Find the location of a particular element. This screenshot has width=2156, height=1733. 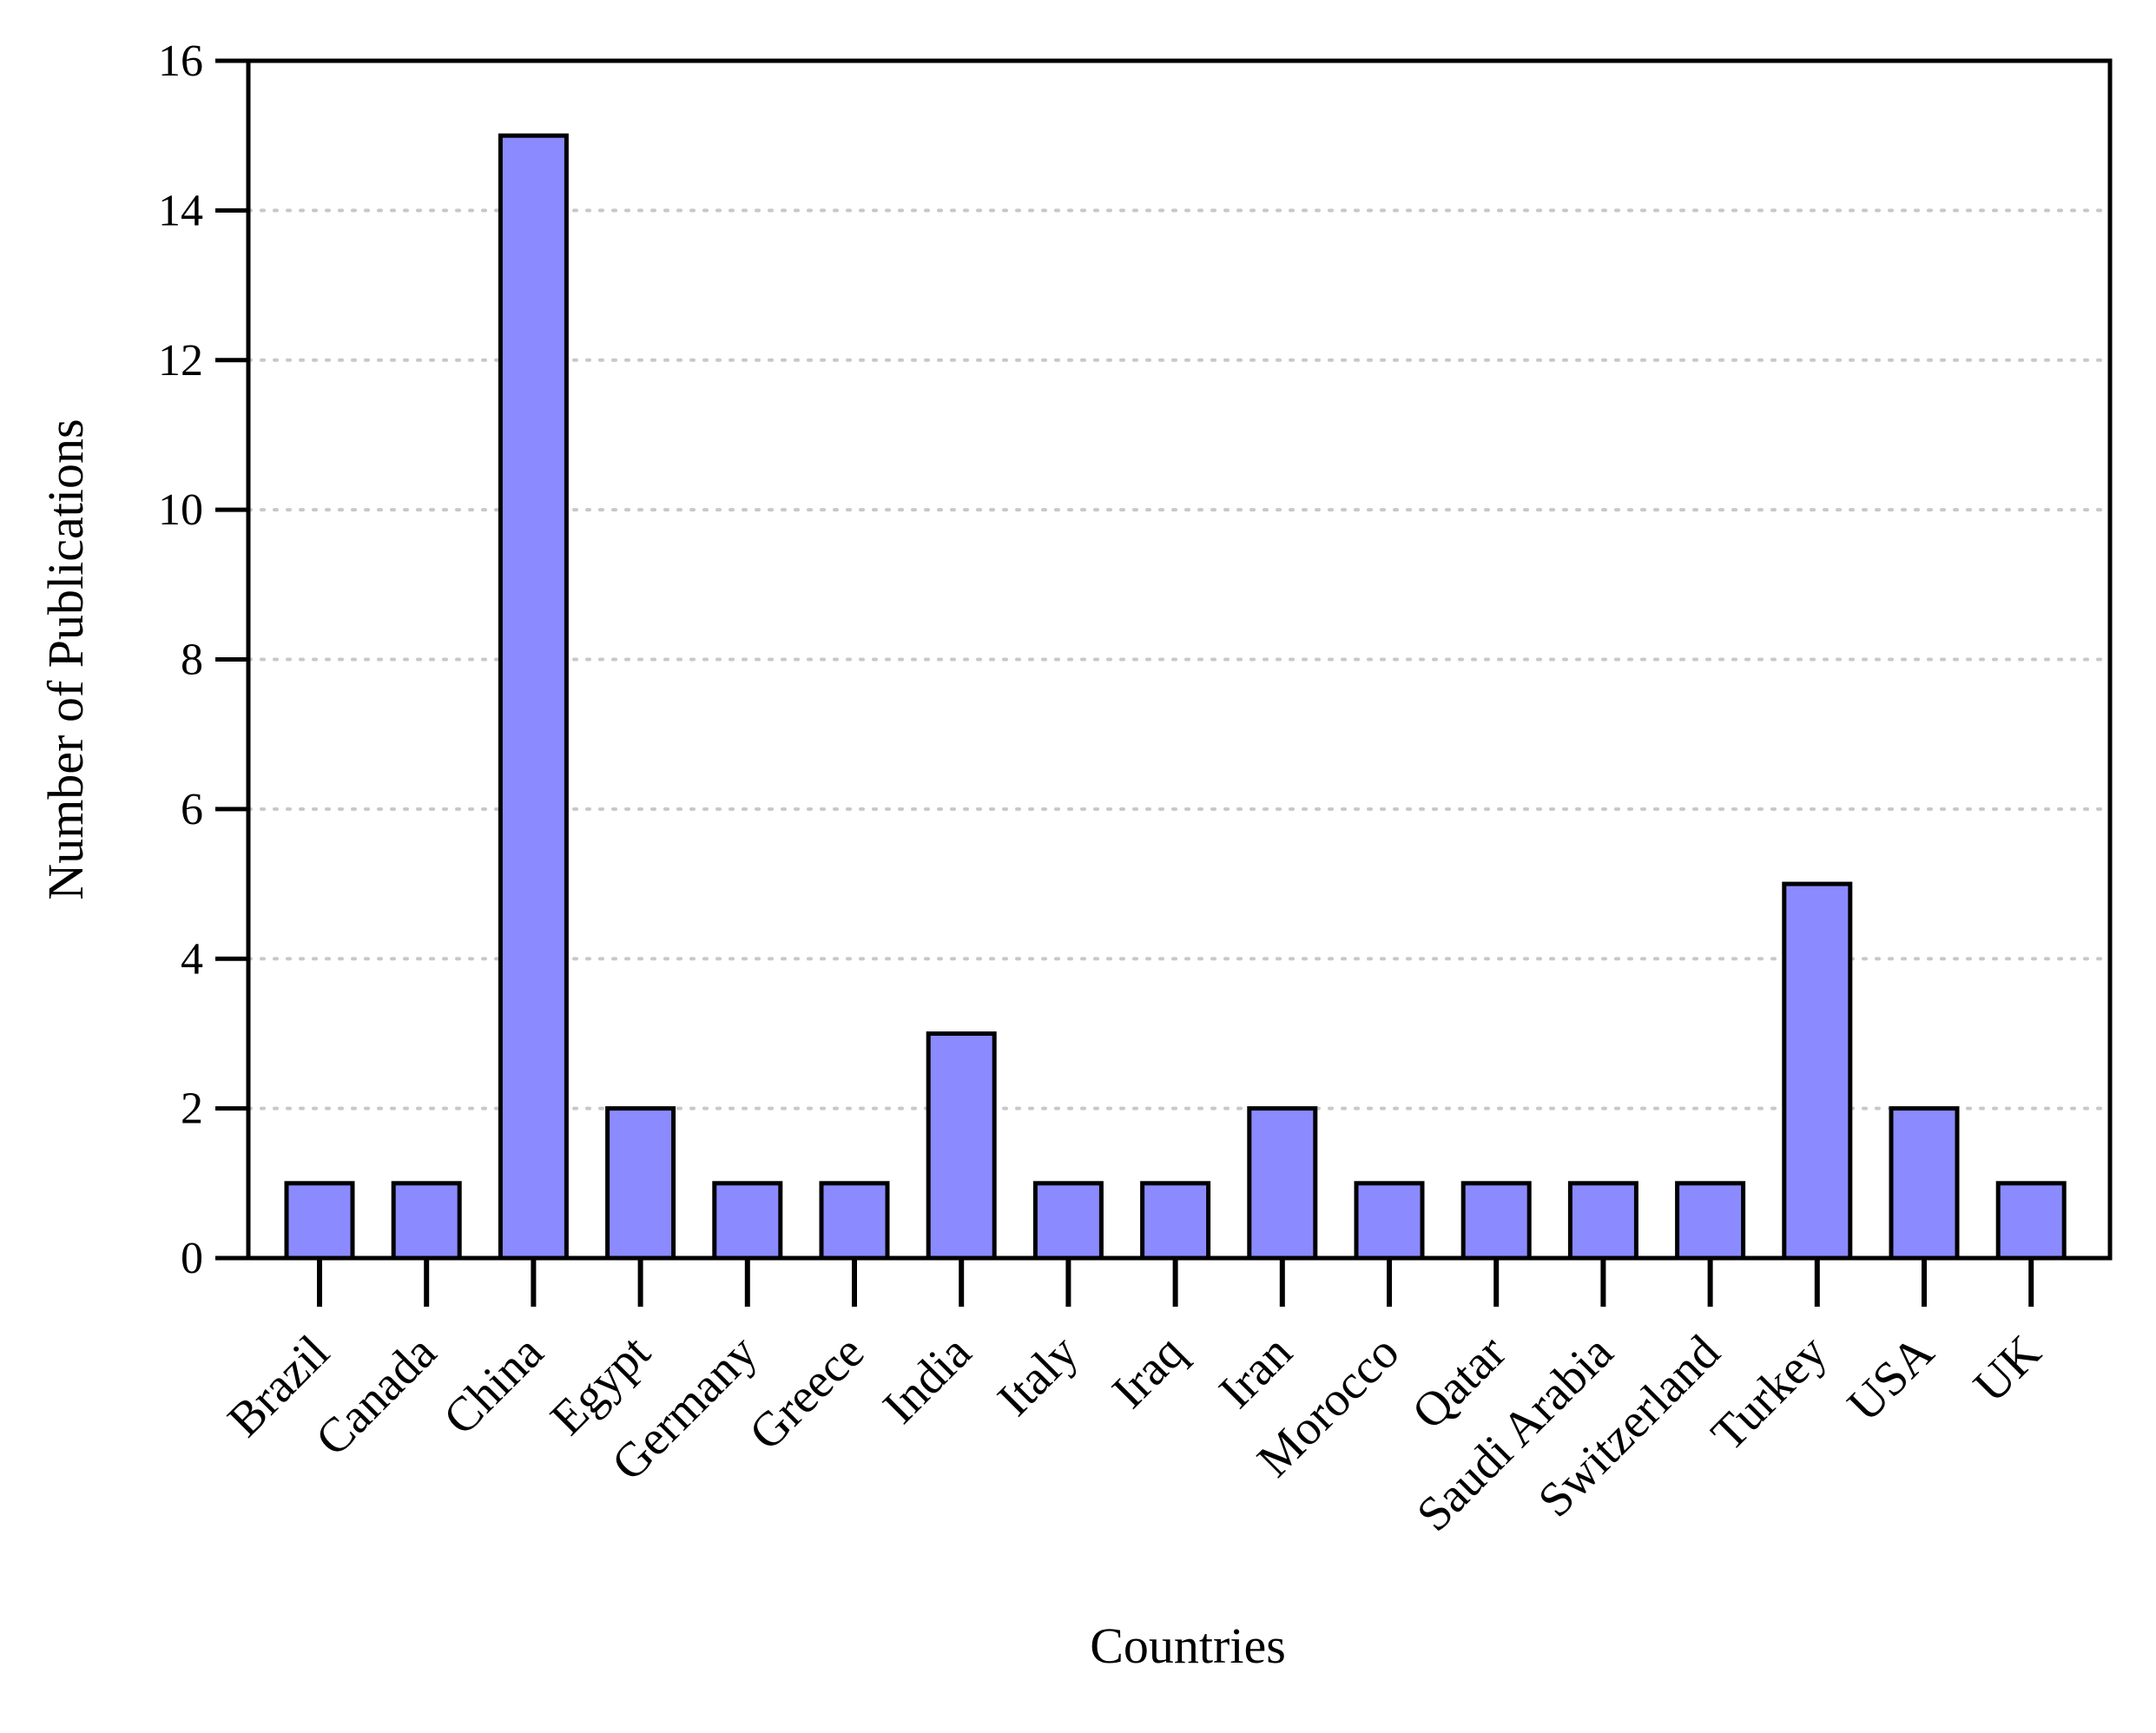

bar-uk is located at coordinates (2031, 1221).